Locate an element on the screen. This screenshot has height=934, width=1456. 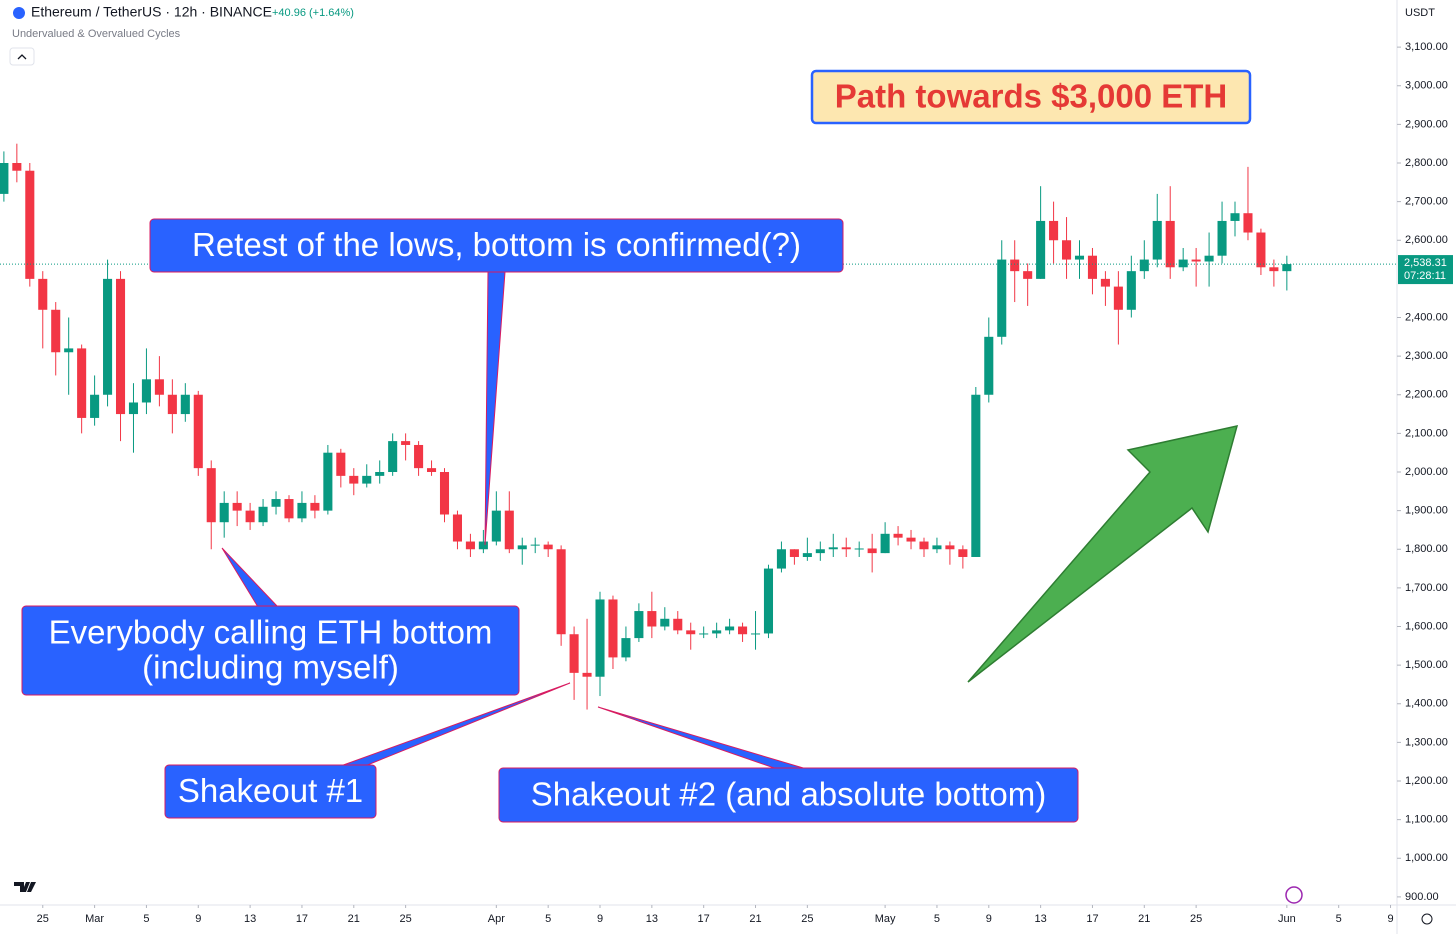
collapse-button is located at coordinates (22, 56).